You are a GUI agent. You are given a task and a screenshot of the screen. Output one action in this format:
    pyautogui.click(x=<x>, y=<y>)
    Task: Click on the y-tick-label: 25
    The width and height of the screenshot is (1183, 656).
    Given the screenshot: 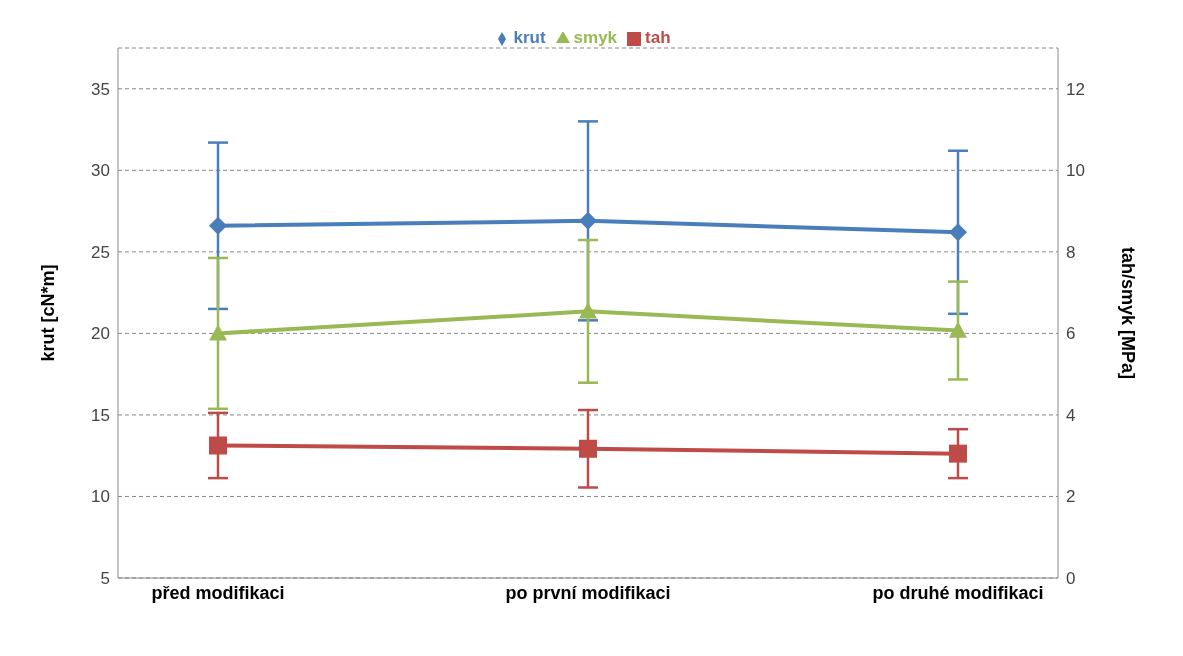 What is the action you would take?
    pyautogui.click(x=100, y=252)
    